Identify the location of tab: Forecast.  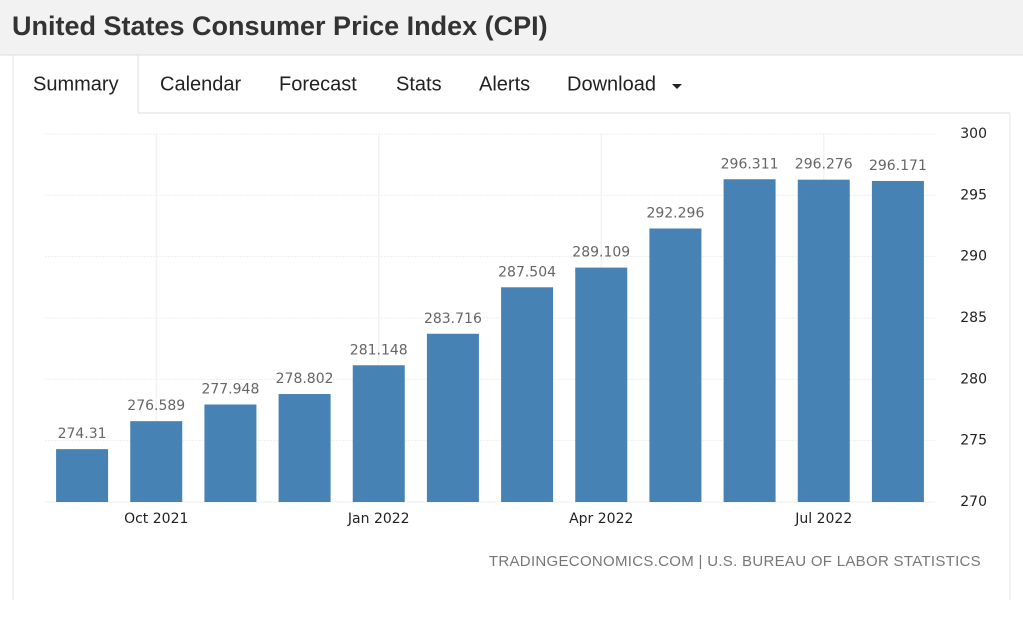
(318, 84).